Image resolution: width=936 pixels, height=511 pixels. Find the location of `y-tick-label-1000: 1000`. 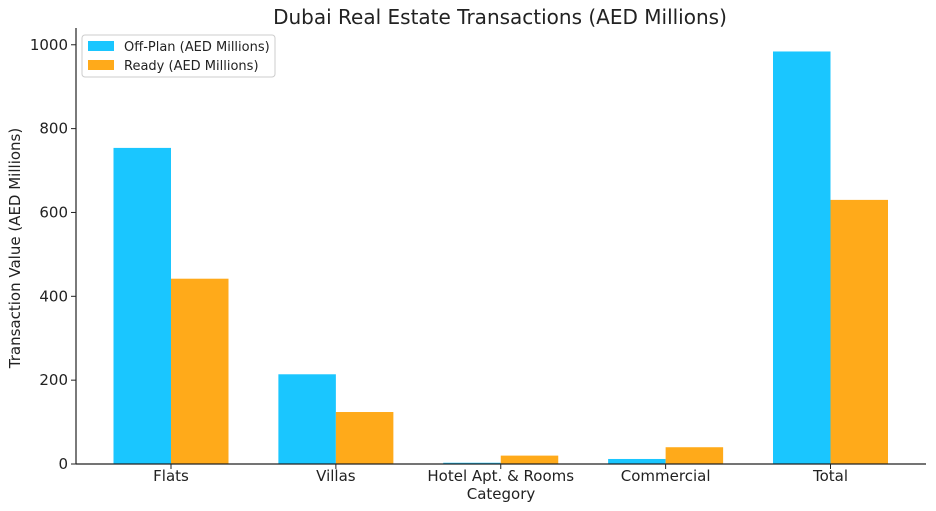

y-tick-label-1000: 1000 is located at coordinates (49, 45).